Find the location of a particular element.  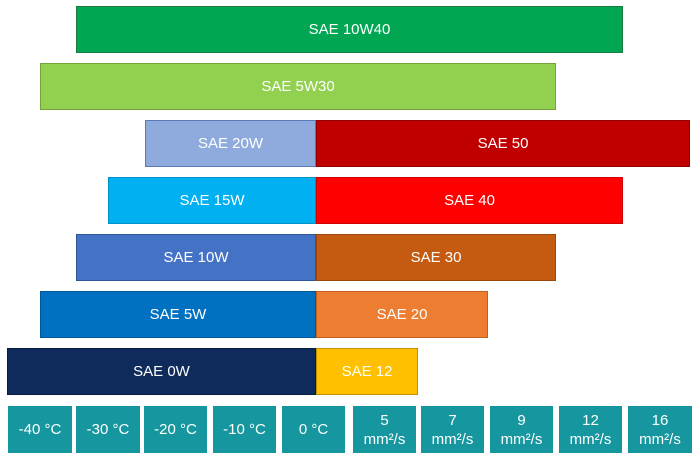

x-axis-cell-label: -20 °C is located at coordinates (175, 429).